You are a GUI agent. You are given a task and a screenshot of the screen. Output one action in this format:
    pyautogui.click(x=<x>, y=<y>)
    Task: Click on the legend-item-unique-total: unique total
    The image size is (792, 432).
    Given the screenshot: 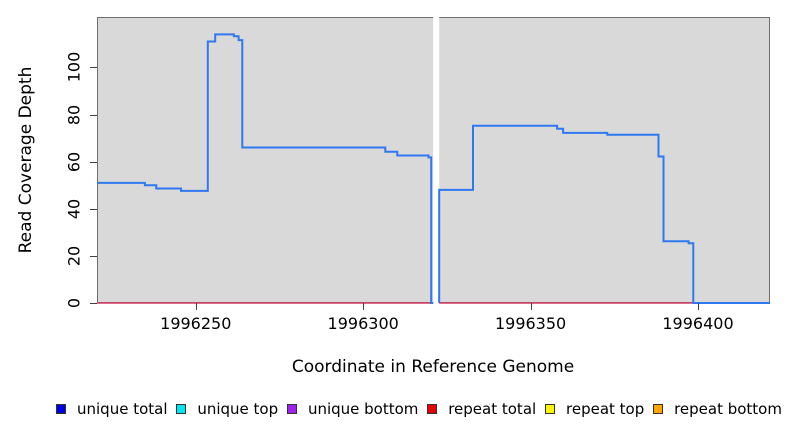 What is the action you would take?
    pyautogui.click(x=112, y=409)
    